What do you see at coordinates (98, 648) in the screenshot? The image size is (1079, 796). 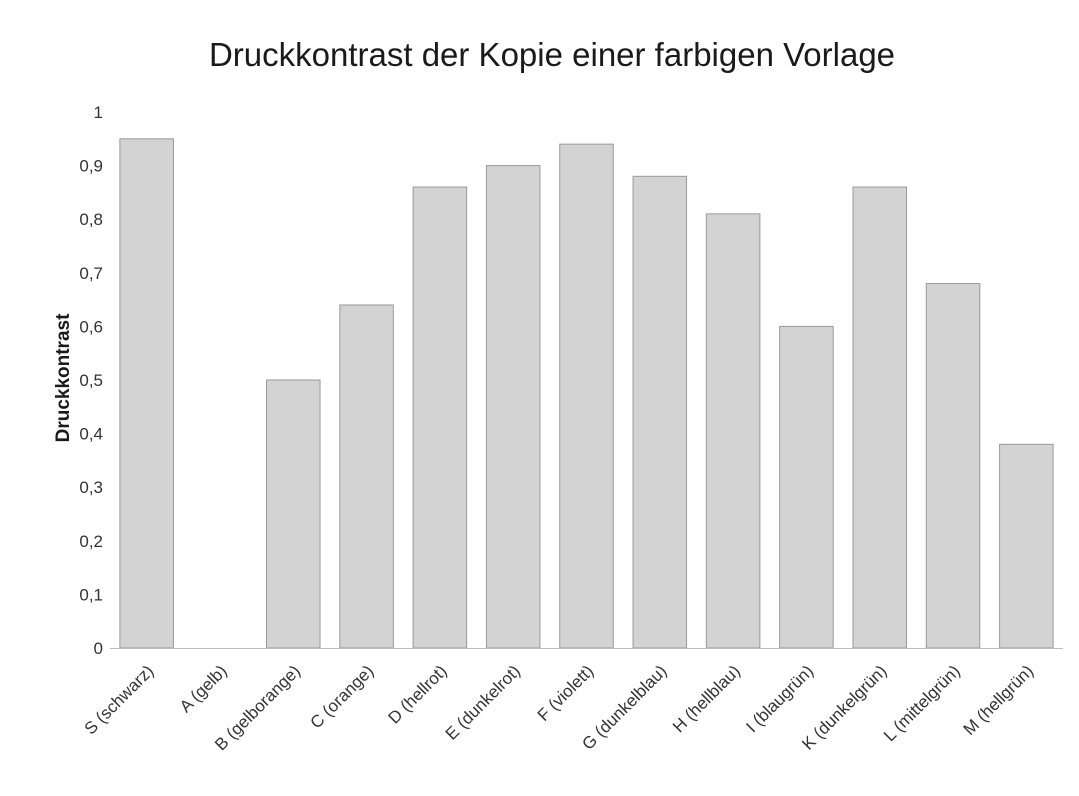 I see `y-tick-label: 0` at bounding box center [98, 648].